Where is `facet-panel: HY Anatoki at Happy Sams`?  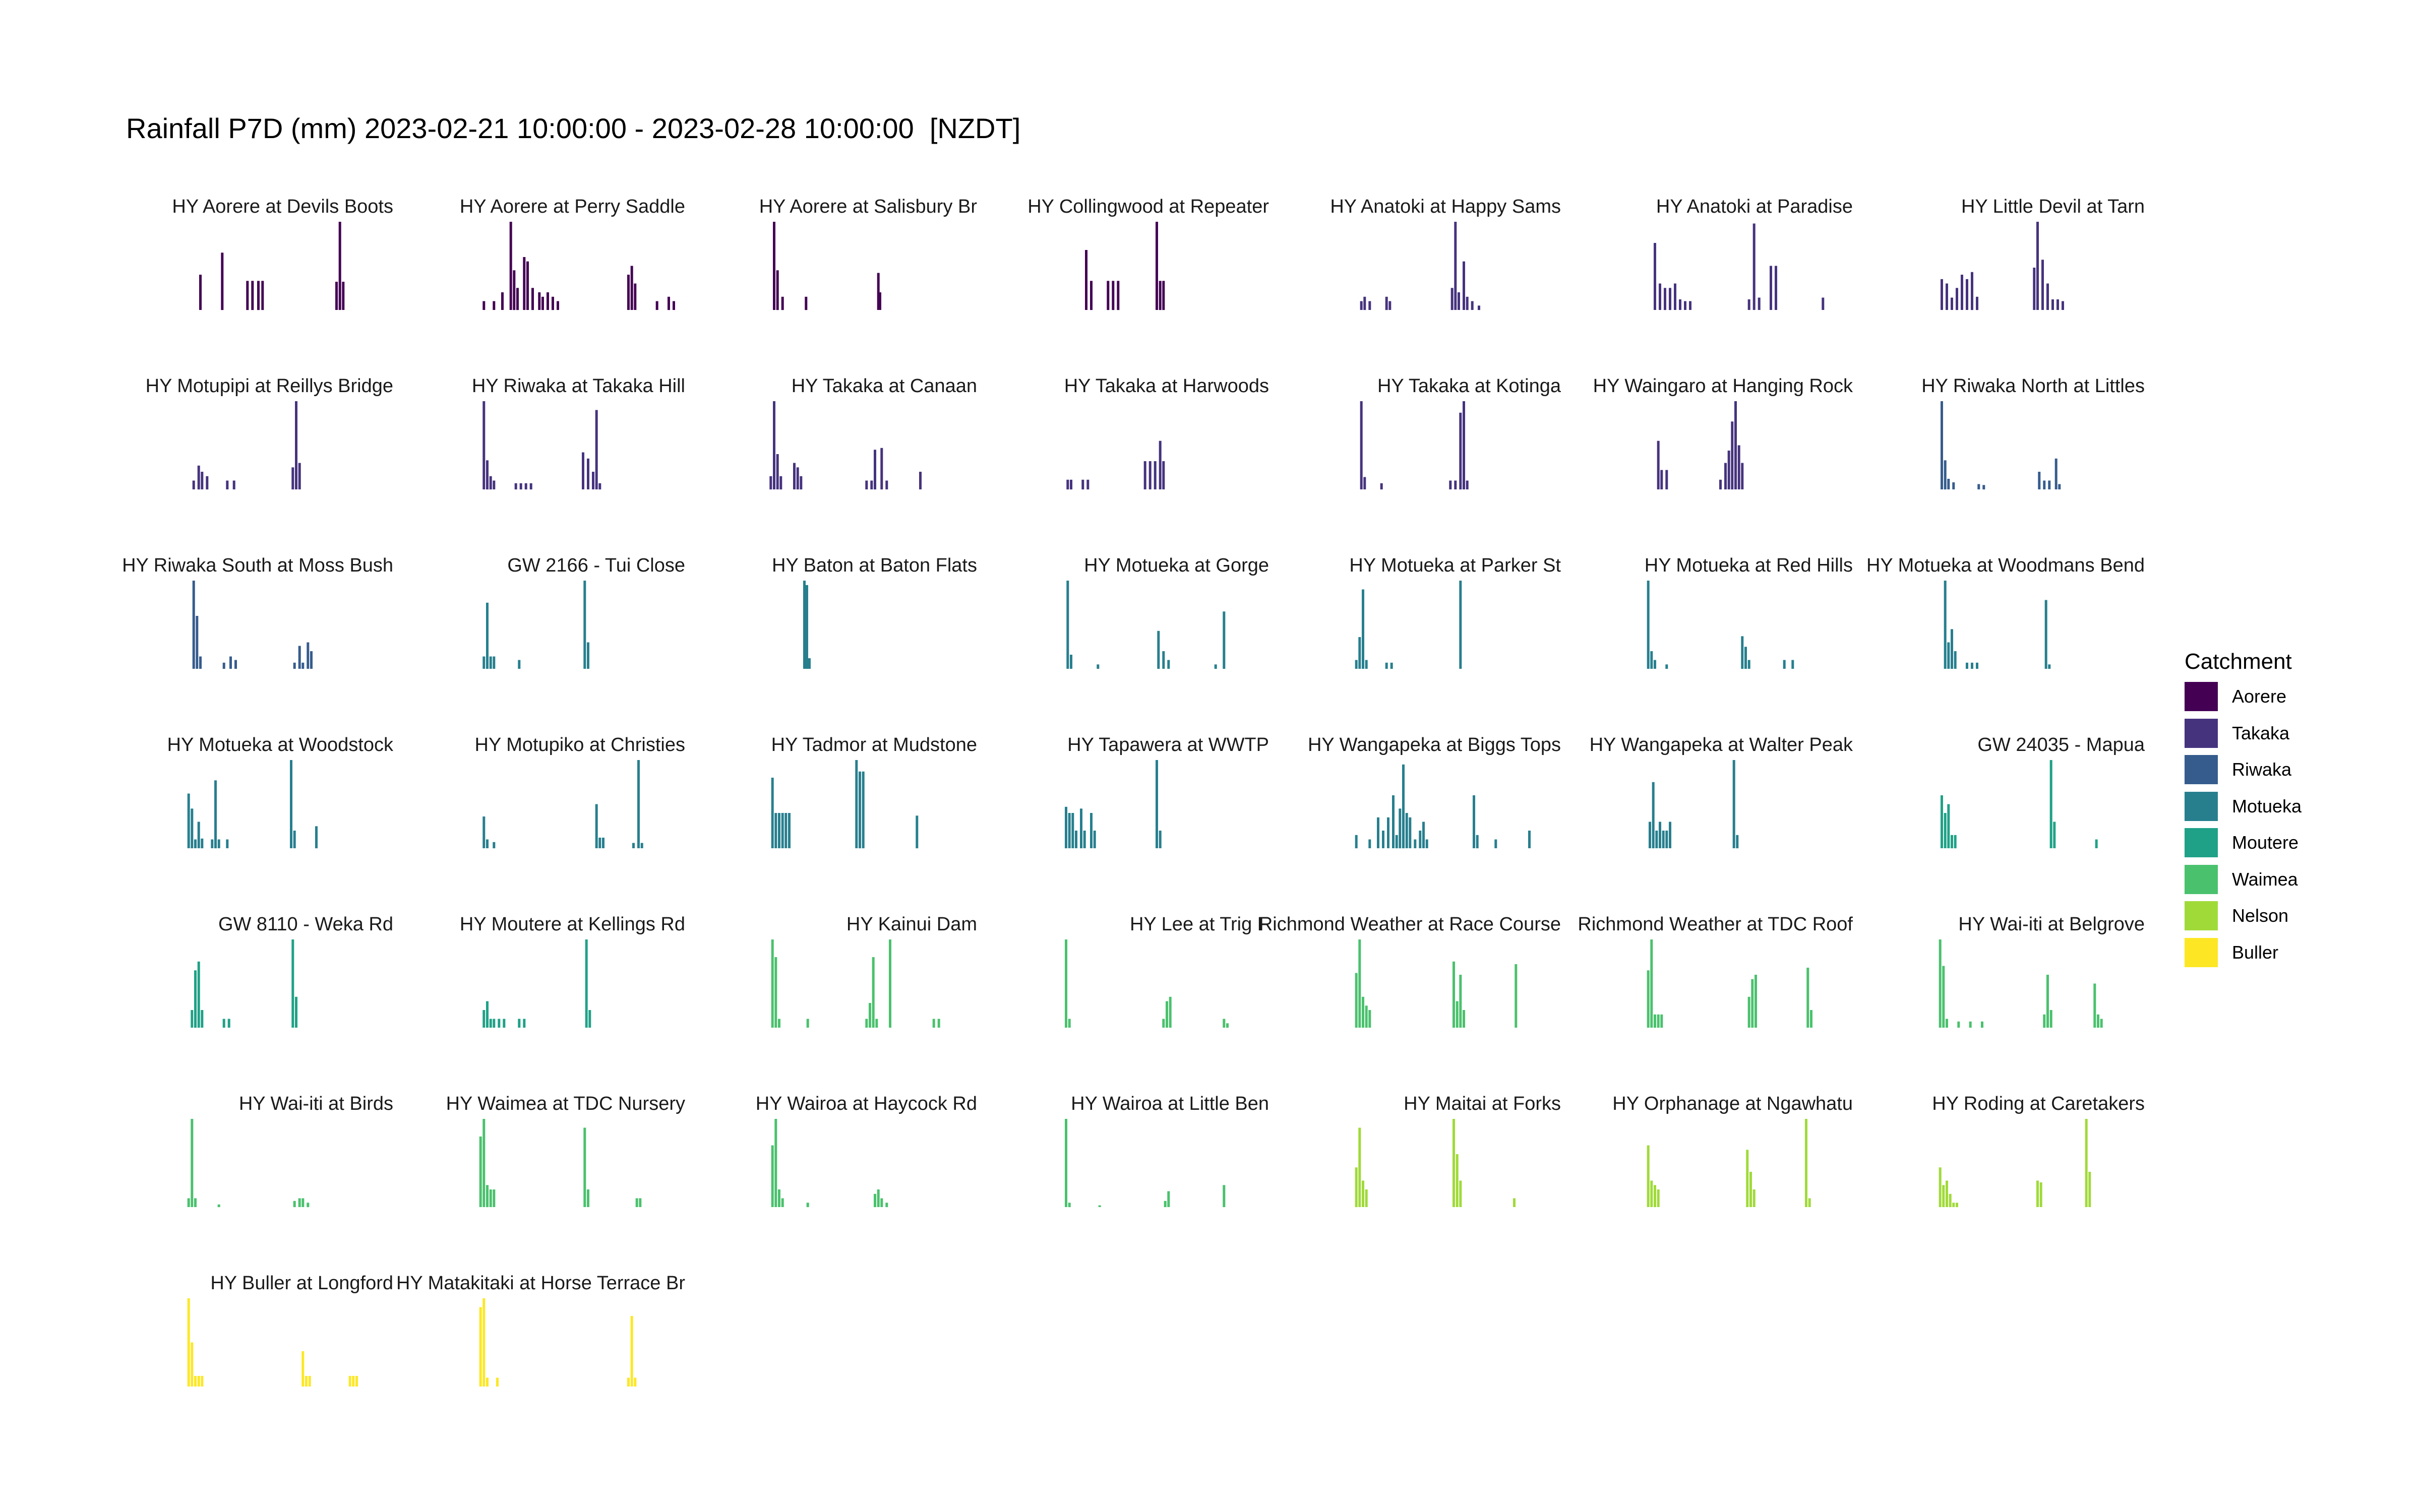 facet-panel: HY Anatoki at Happy Sams is located at coordinates (1420, 278).